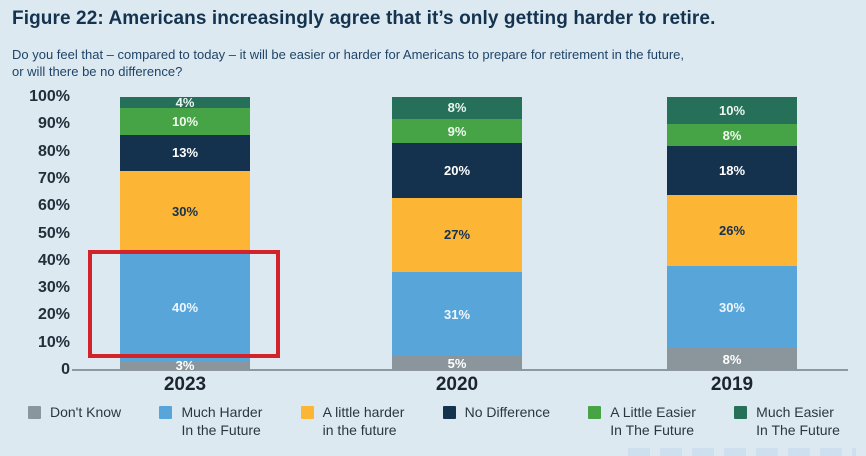 The height and width of the screenshot is (456, 866). What do you see at coordinates (507, 412) in the screenshot?
I see `legend-label: No Difference` at bounding box center [507, 412].